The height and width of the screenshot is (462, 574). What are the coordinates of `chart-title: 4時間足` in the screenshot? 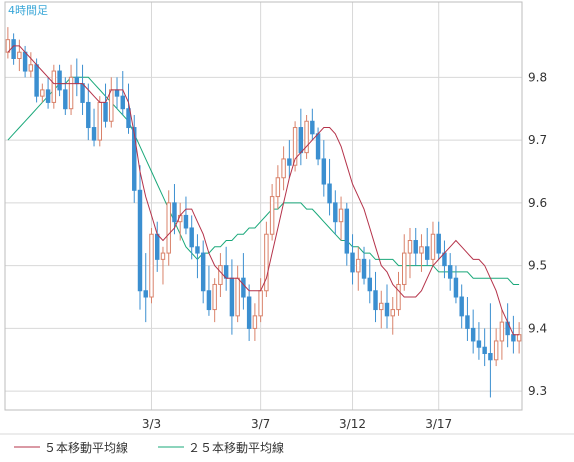 It's located at (28, 10).